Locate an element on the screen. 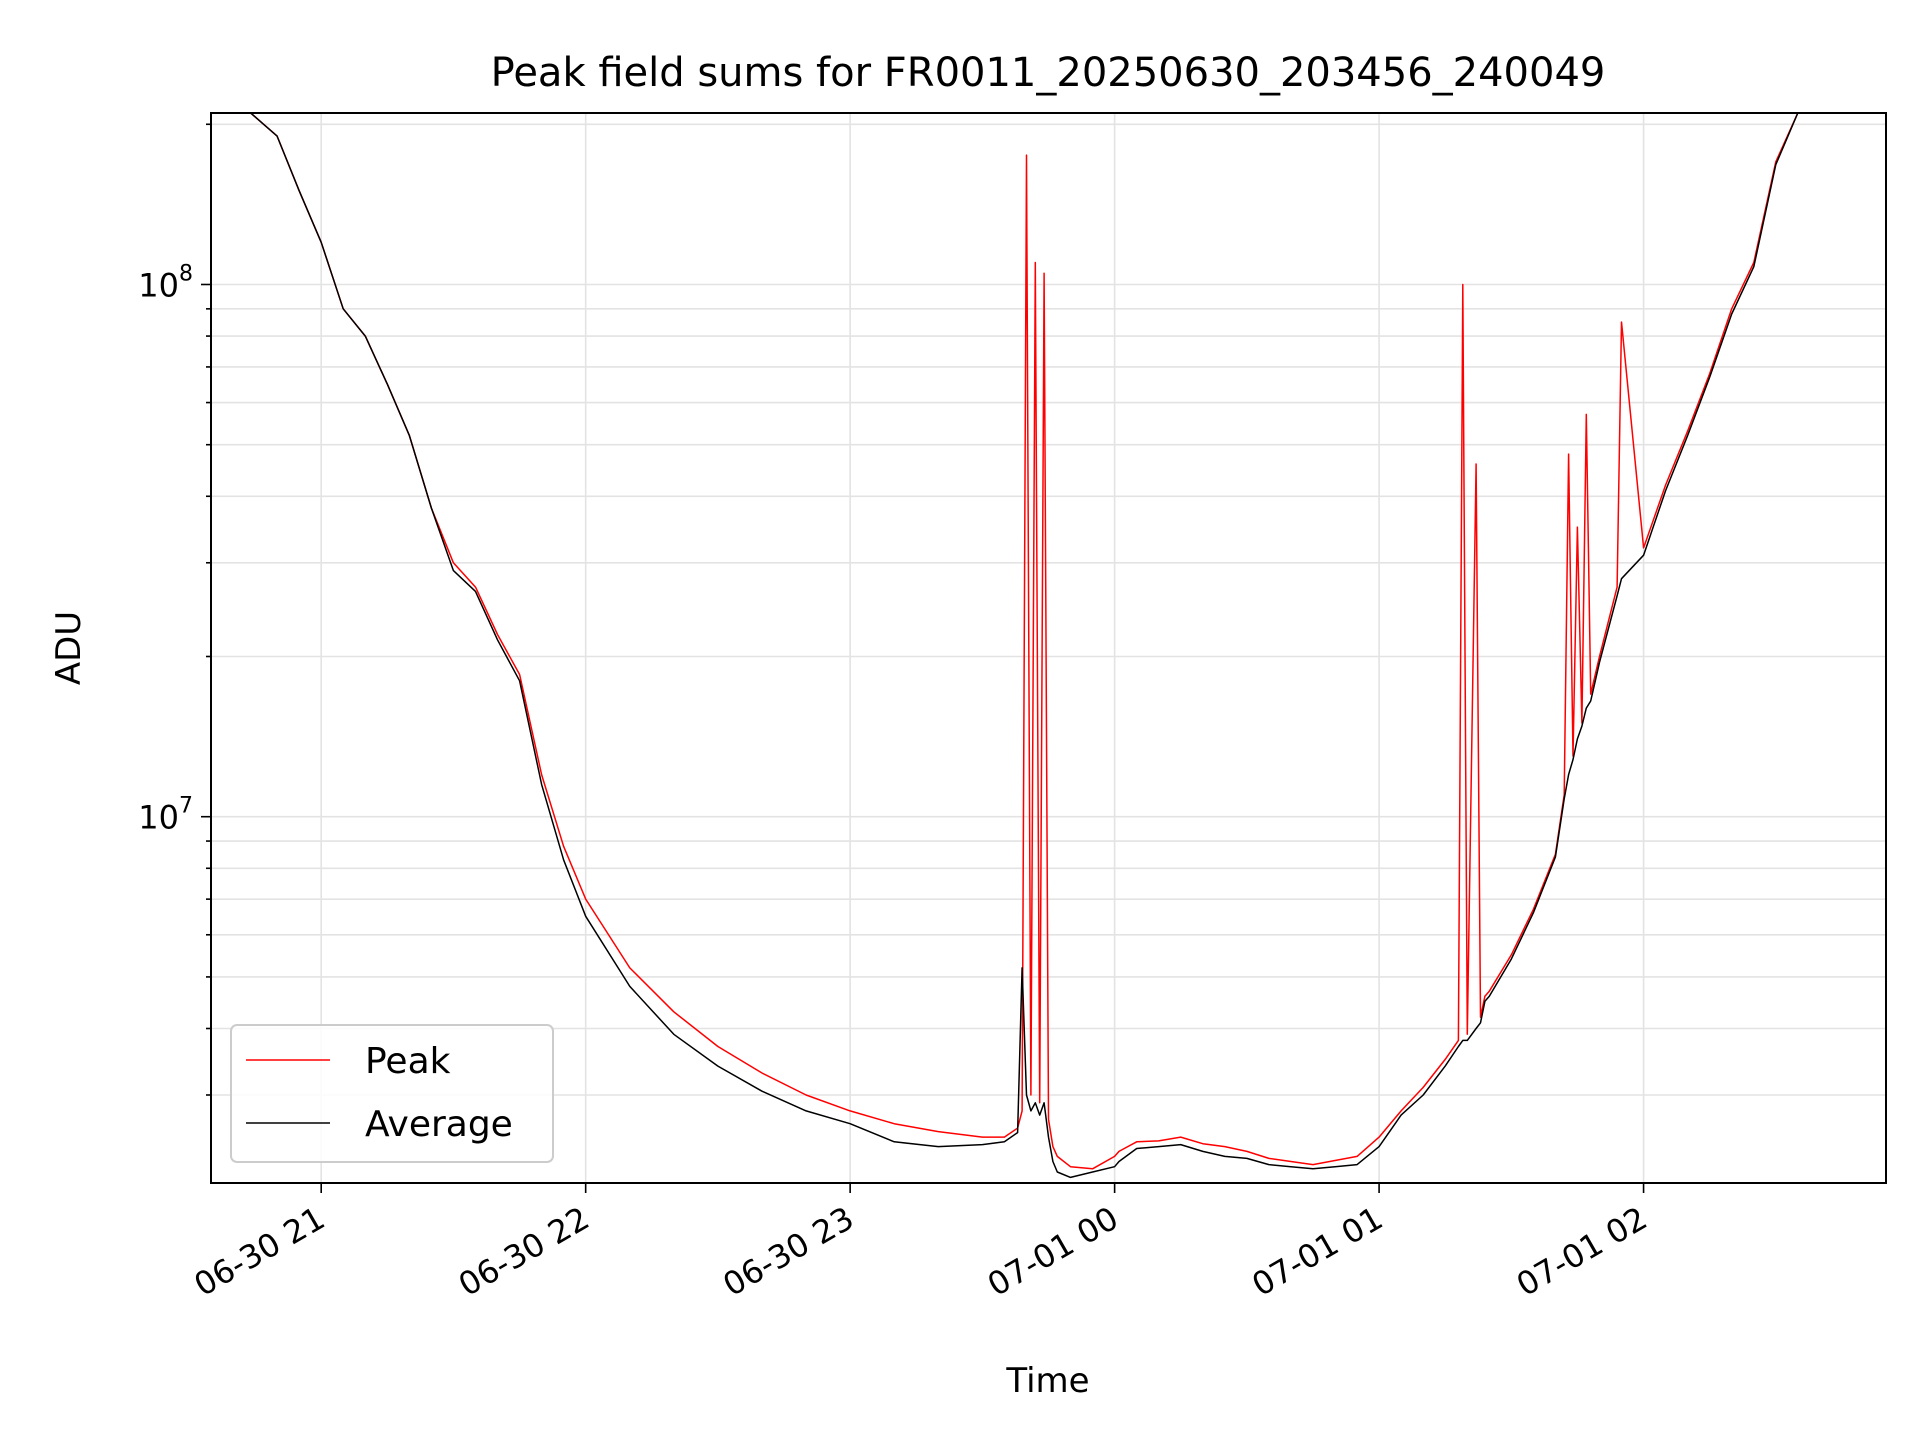 This screenshot has width=1920, height=1440. legend: Peak Average is located at coordinates (392, 1093).